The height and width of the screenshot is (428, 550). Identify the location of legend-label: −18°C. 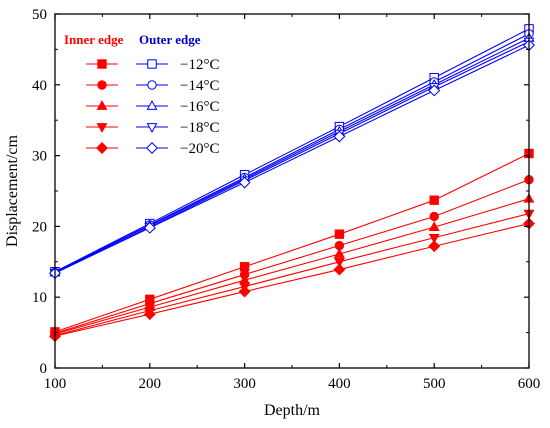
(199, 128).